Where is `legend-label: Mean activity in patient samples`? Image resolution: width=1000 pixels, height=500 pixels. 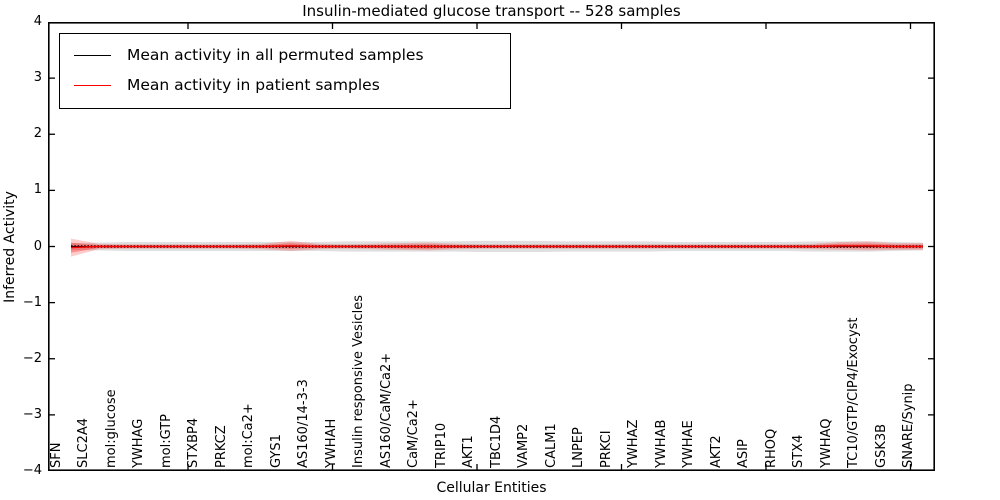 legend-label: Mean activity in patient samples is located at coordinates (253, 85).